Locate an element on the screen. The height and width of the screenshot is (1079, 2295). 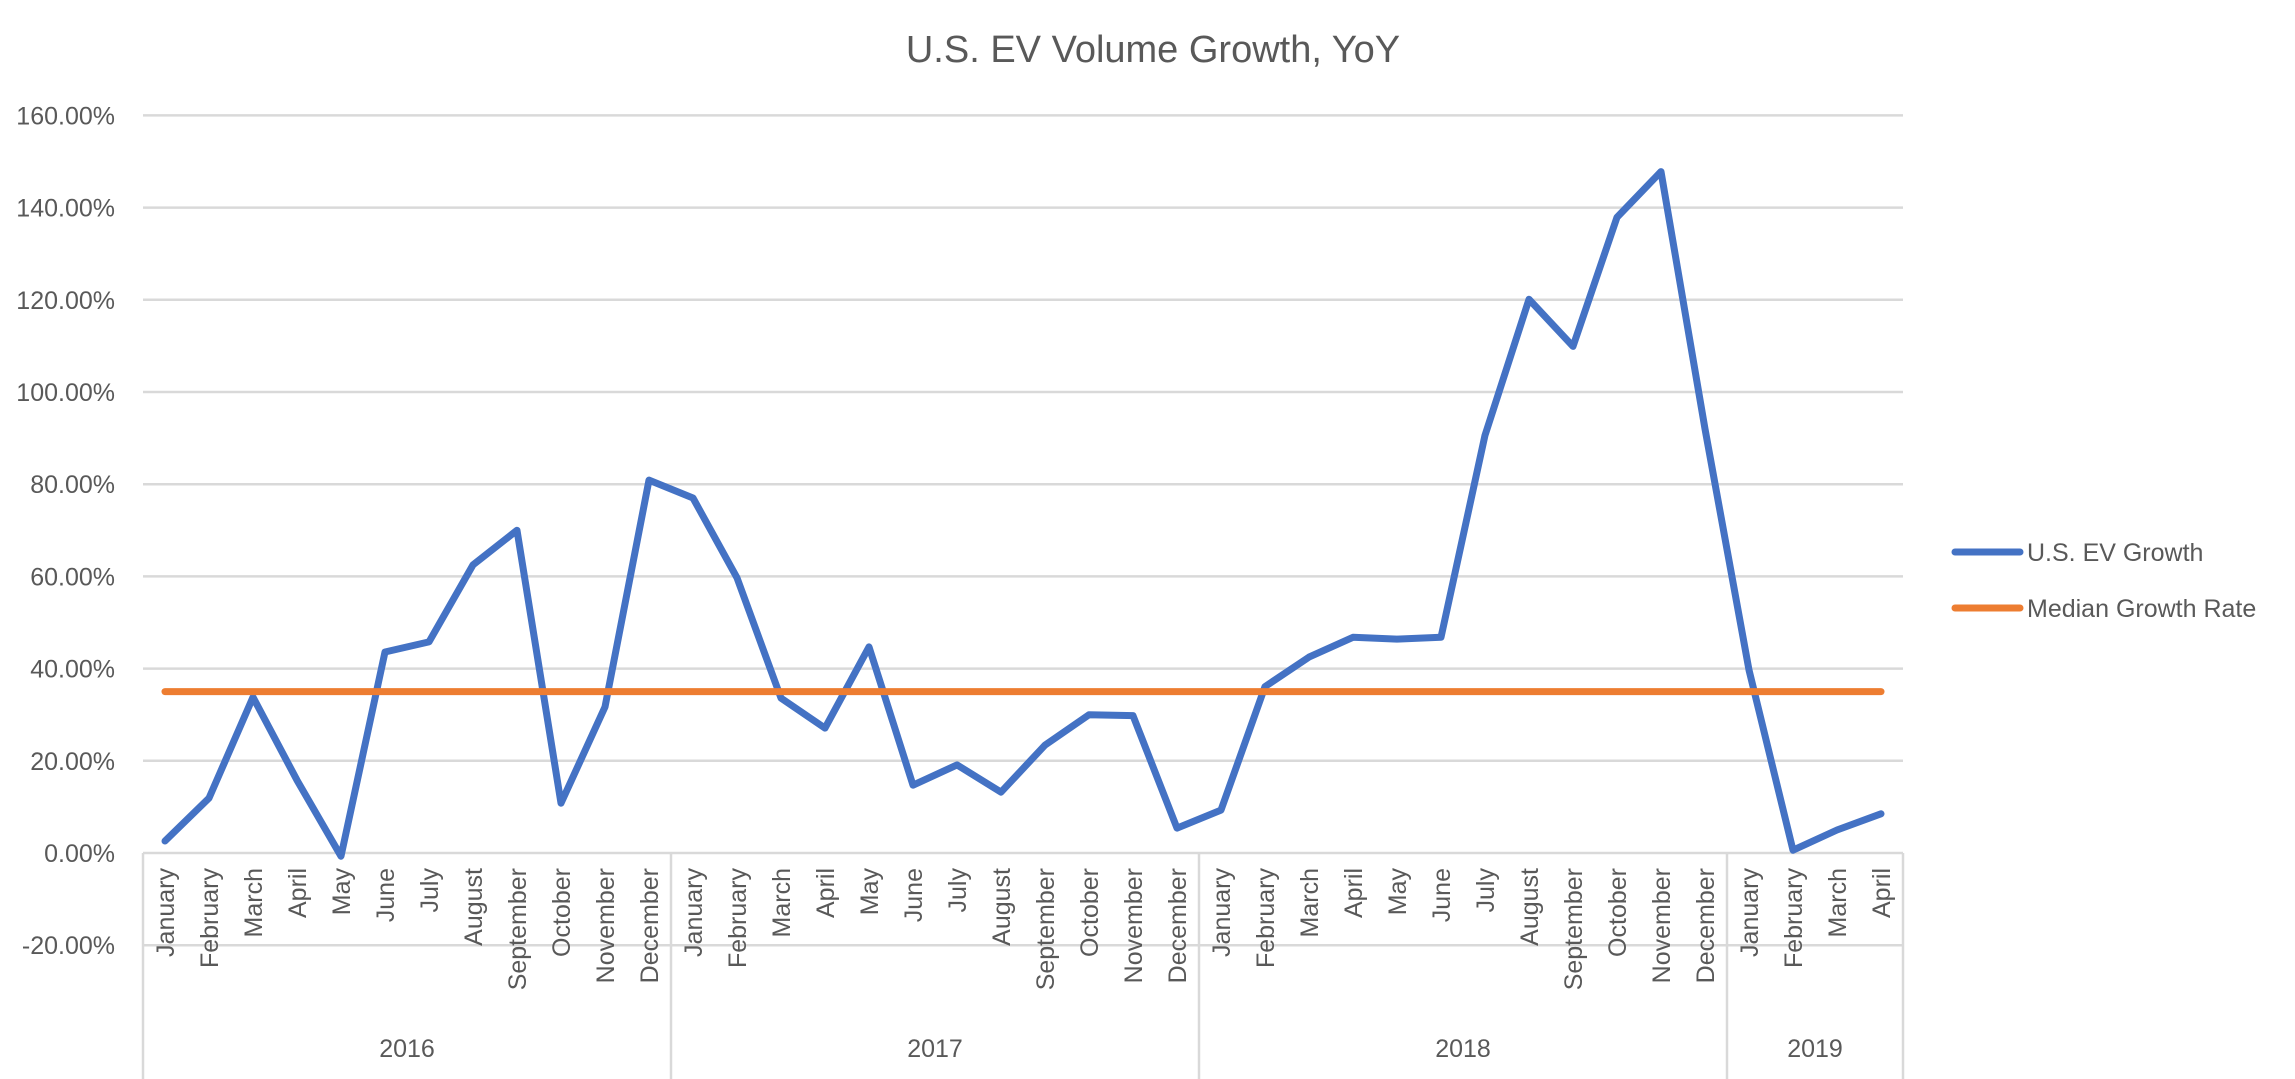
y-tick-label: 160.00% is located at coordinates (65, 116).